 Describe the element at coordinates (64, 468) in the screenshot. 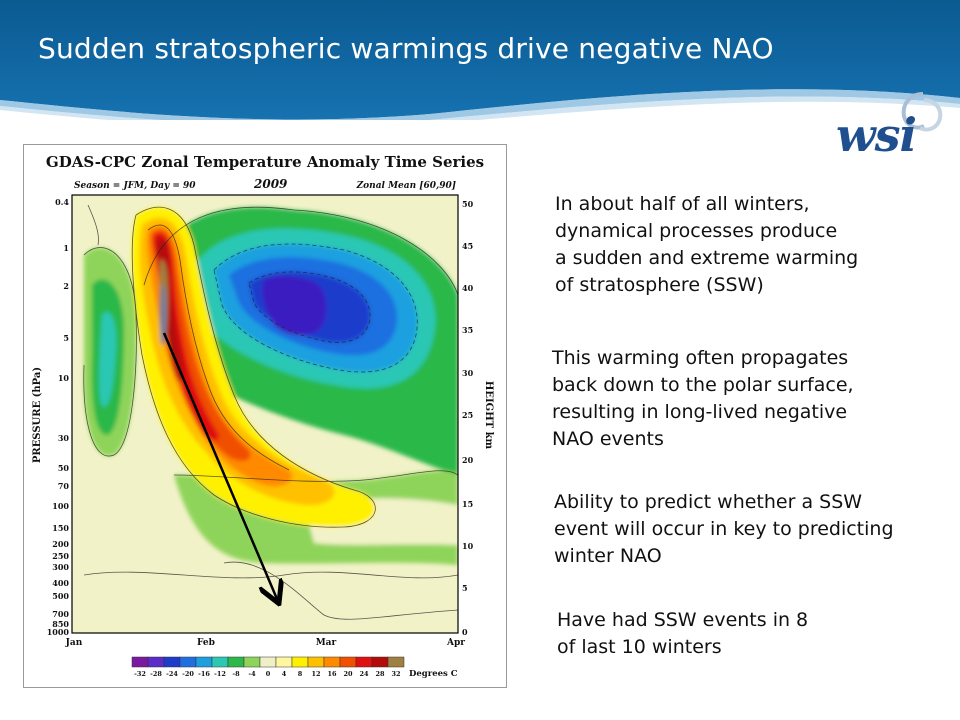

I see `pressure-tick: 50` at that location.